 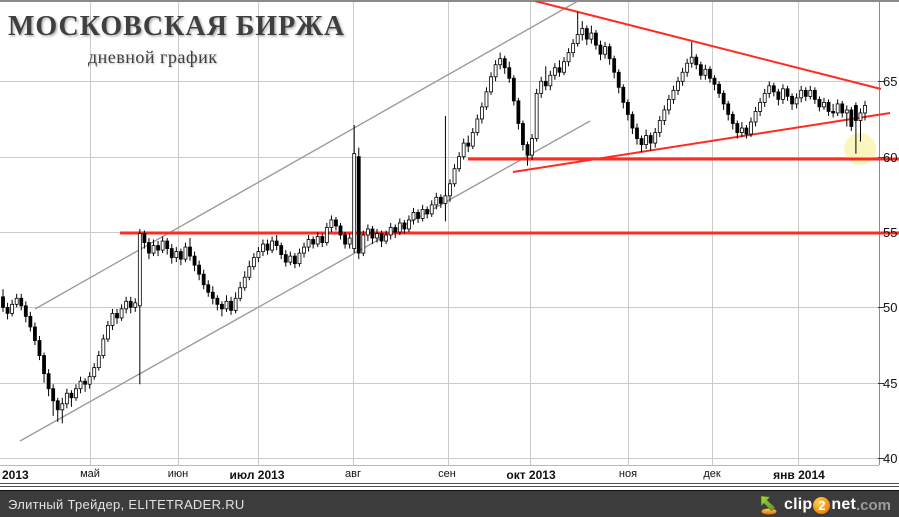 I want to click on time-tick-label: ноя, so click(x=628, y=474).